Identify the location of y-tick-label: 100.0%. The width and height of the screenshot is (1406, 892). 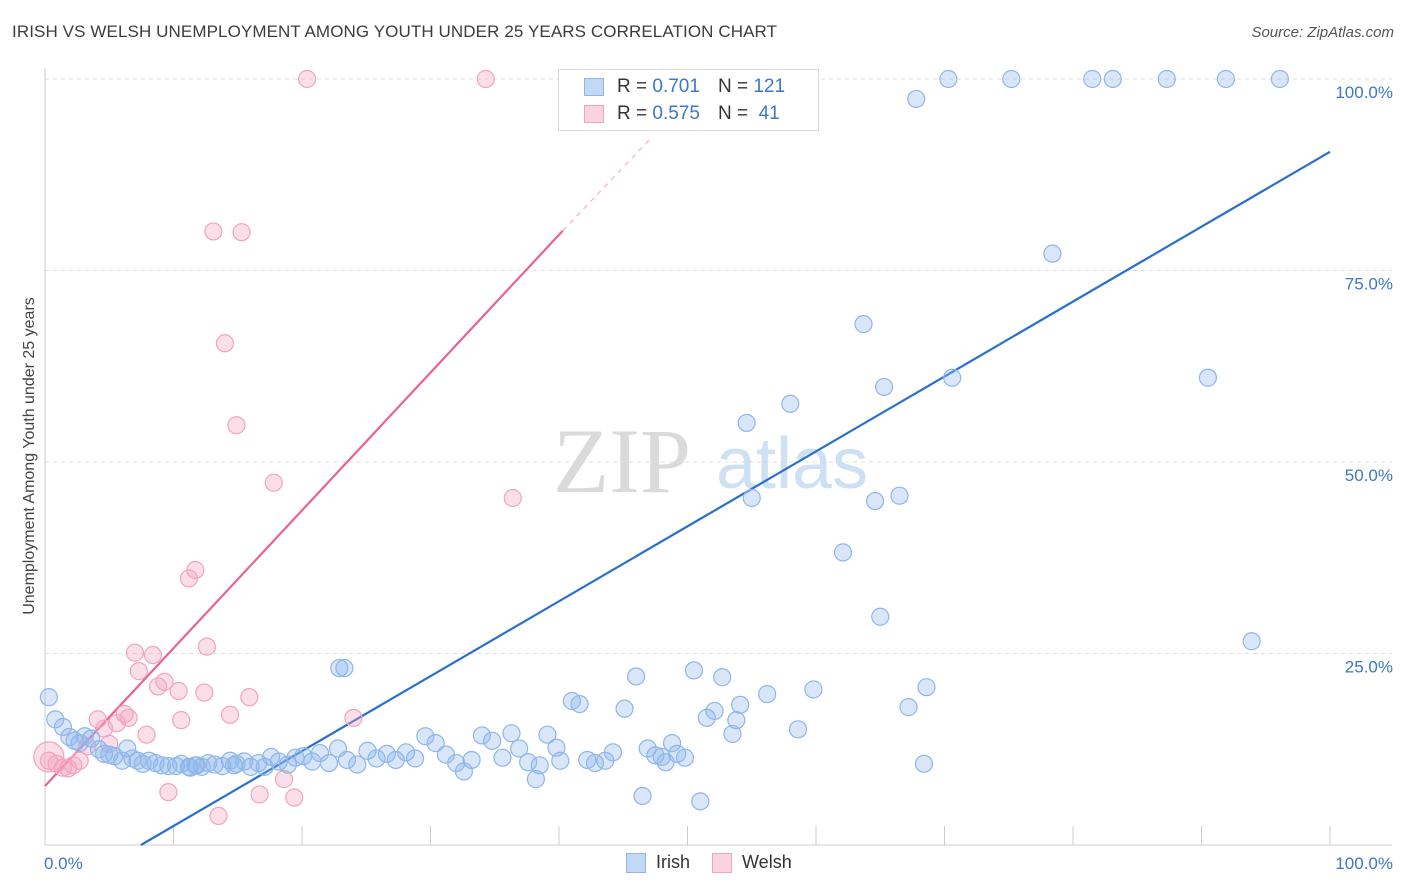
(1364, 92).